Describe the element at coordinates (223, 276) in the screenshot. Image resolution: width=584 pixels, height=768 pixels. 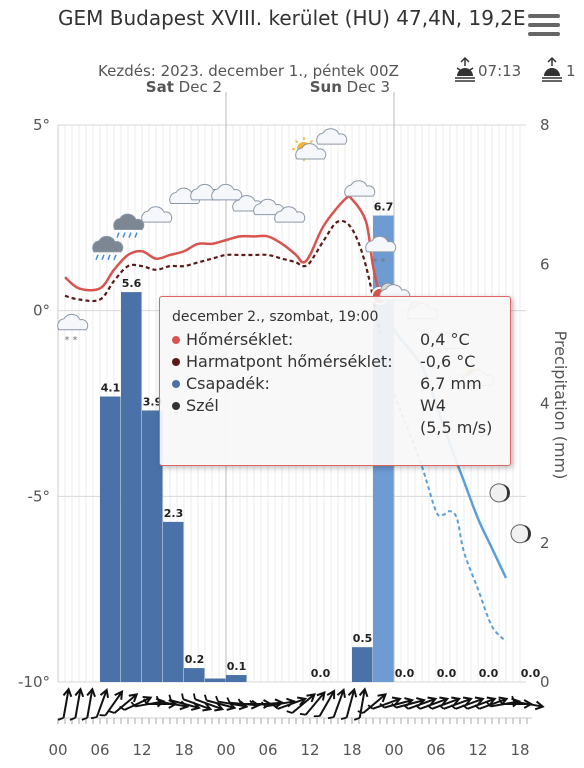
I see `dewpoint-line` at that location.